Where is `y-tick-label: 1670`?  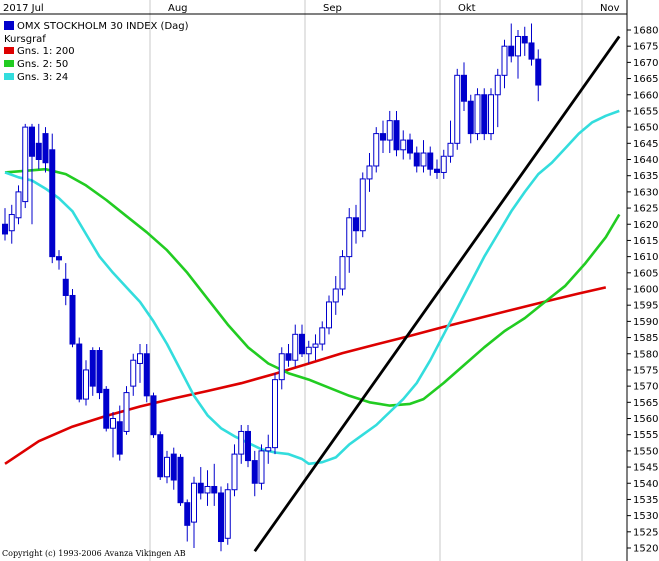 y-tick-label: 1670 is located at coordinates (645, 63).